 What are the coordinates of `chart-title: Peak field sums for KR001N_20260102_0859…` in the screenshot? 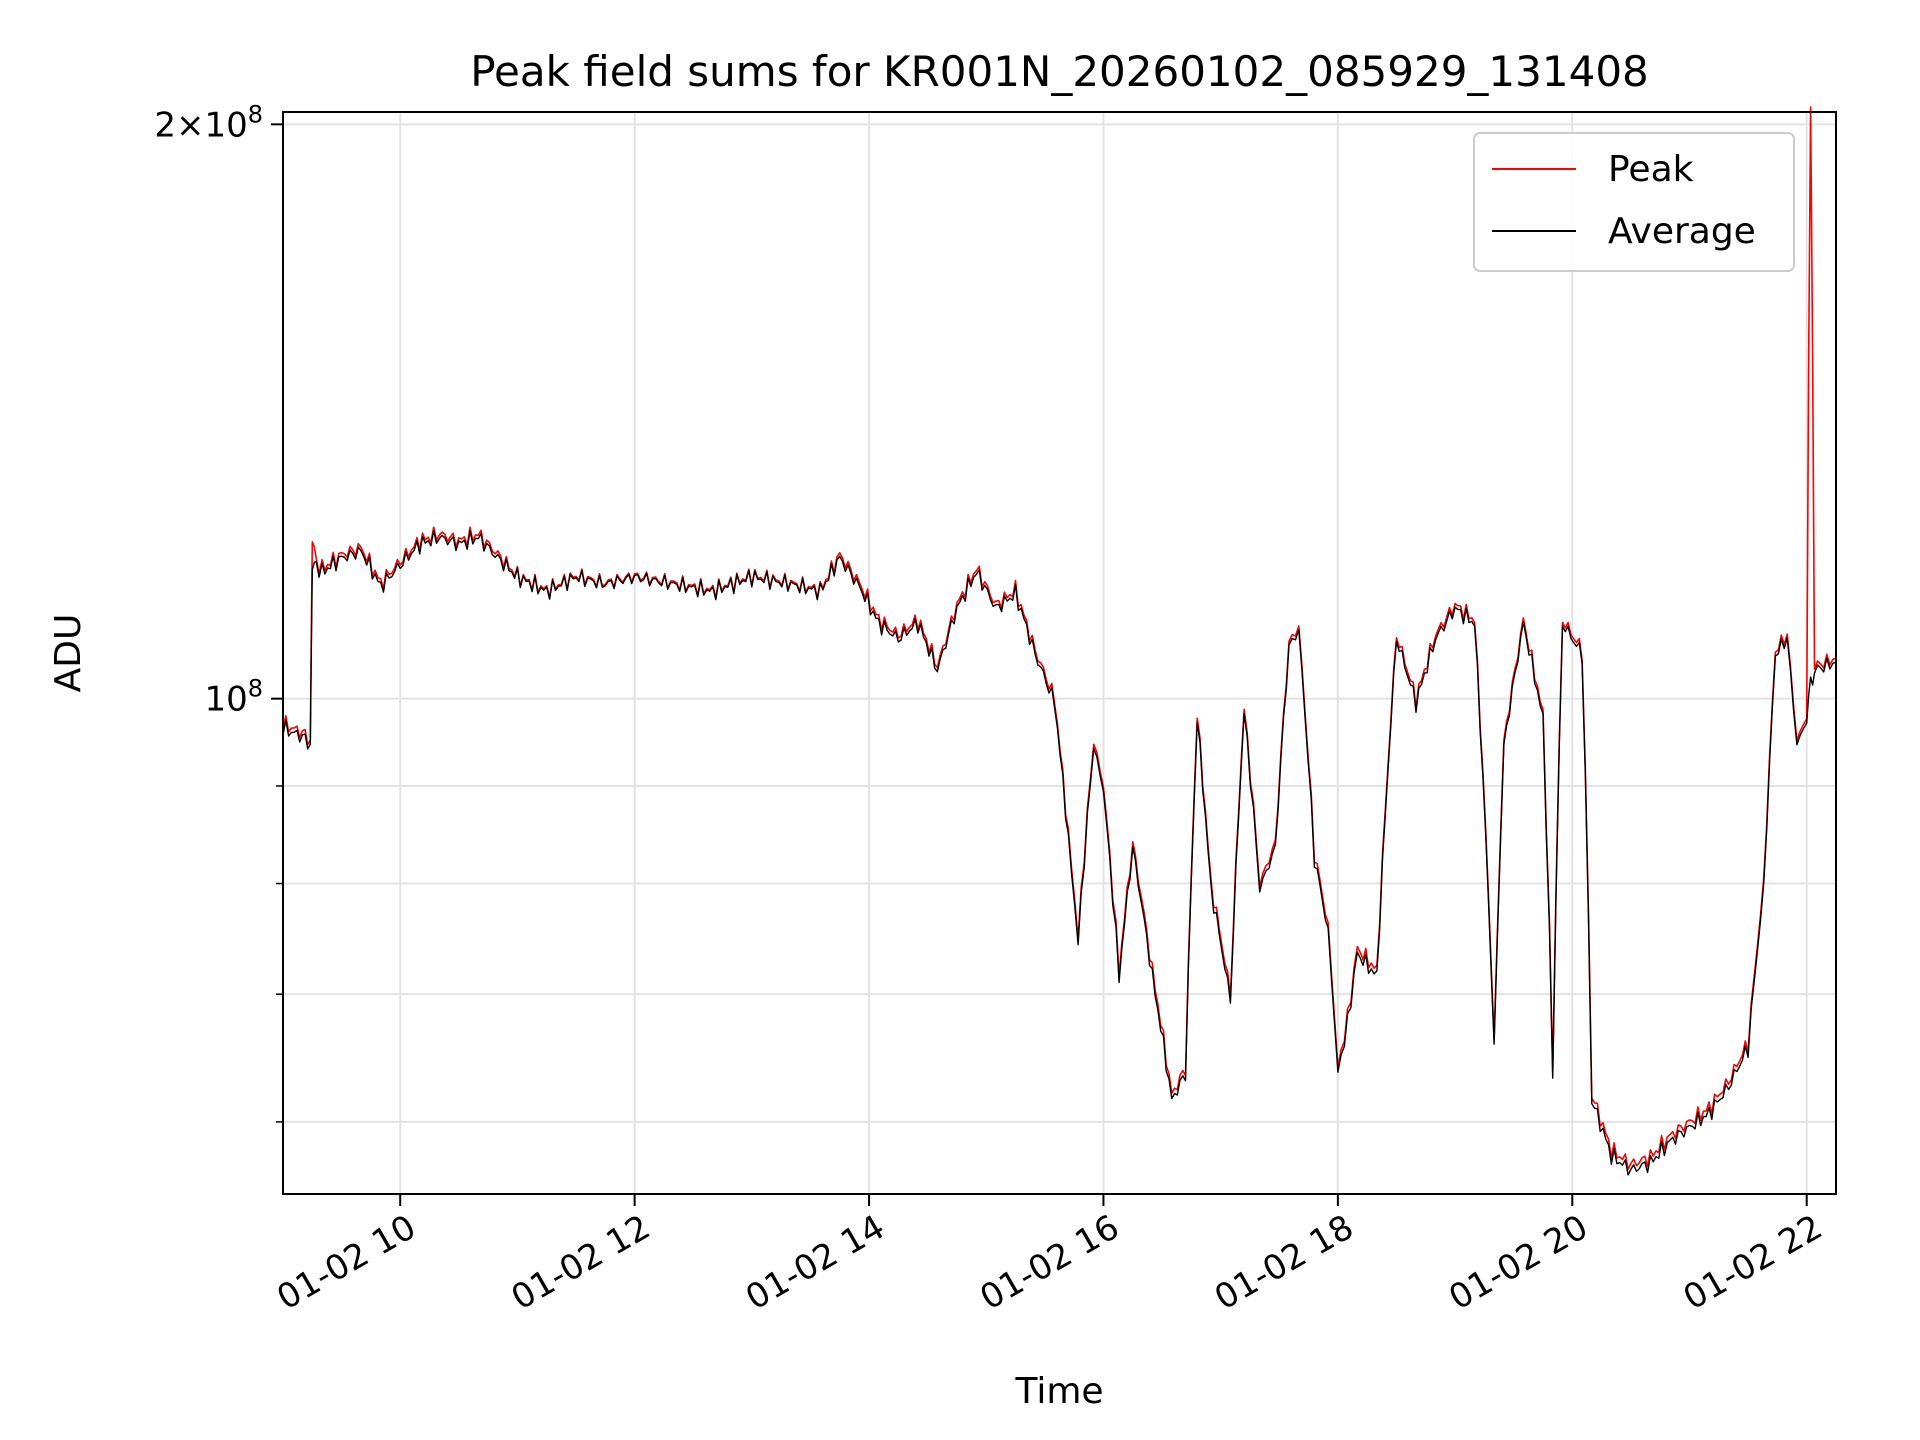 It's located at (1059, 71).